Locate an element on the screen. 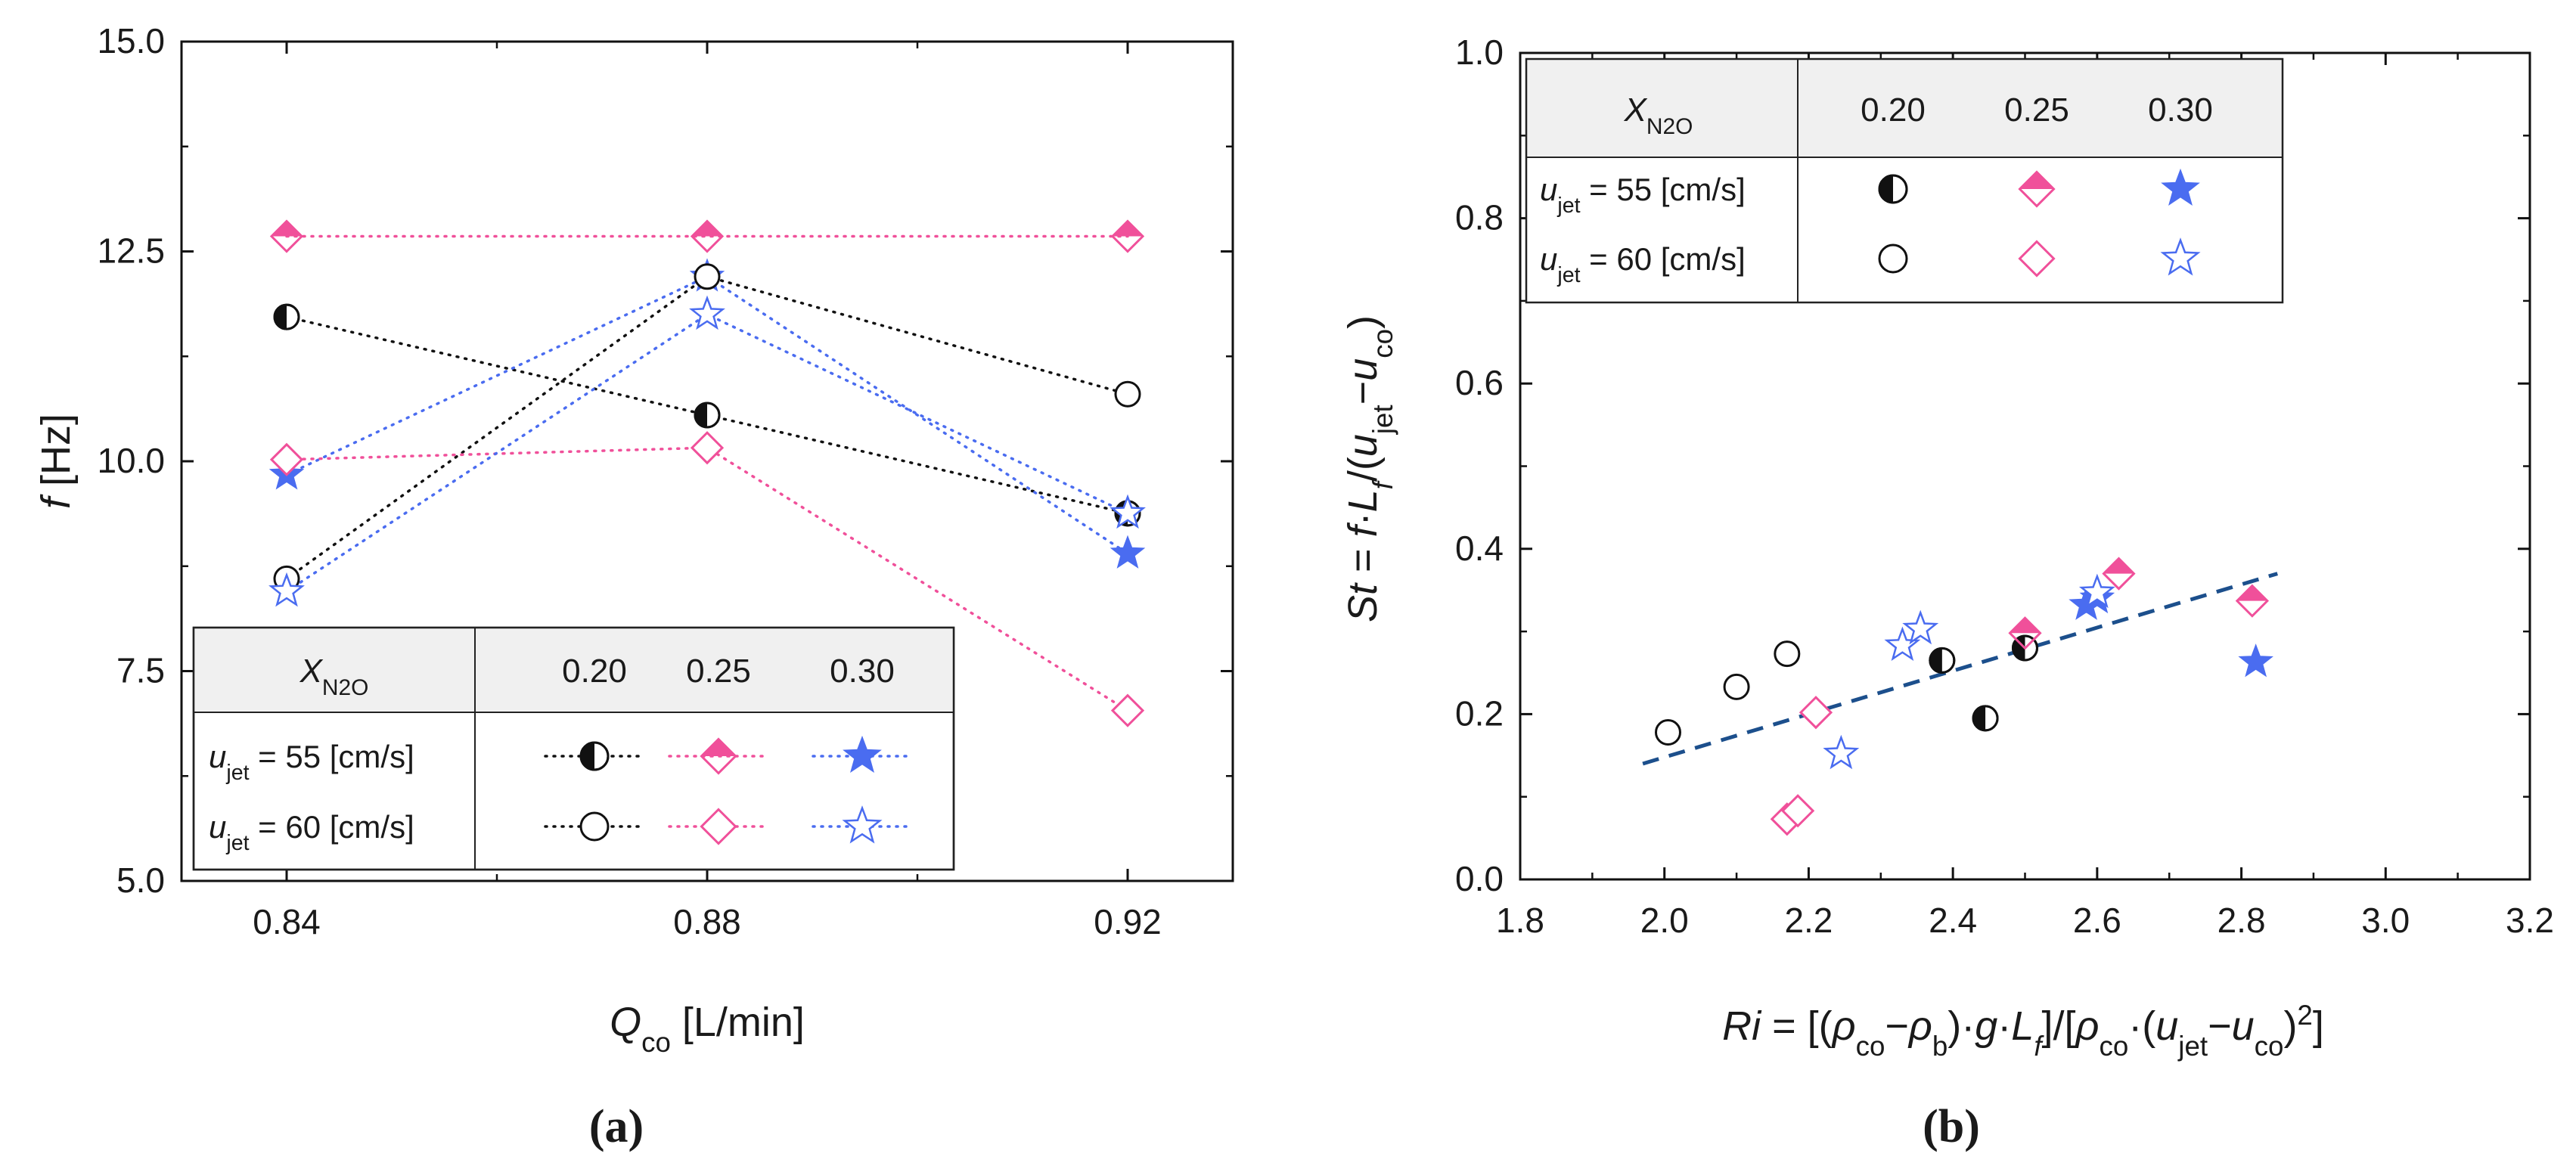  x-tick-label-a: 0.84 is located at coordinates (287, 922).